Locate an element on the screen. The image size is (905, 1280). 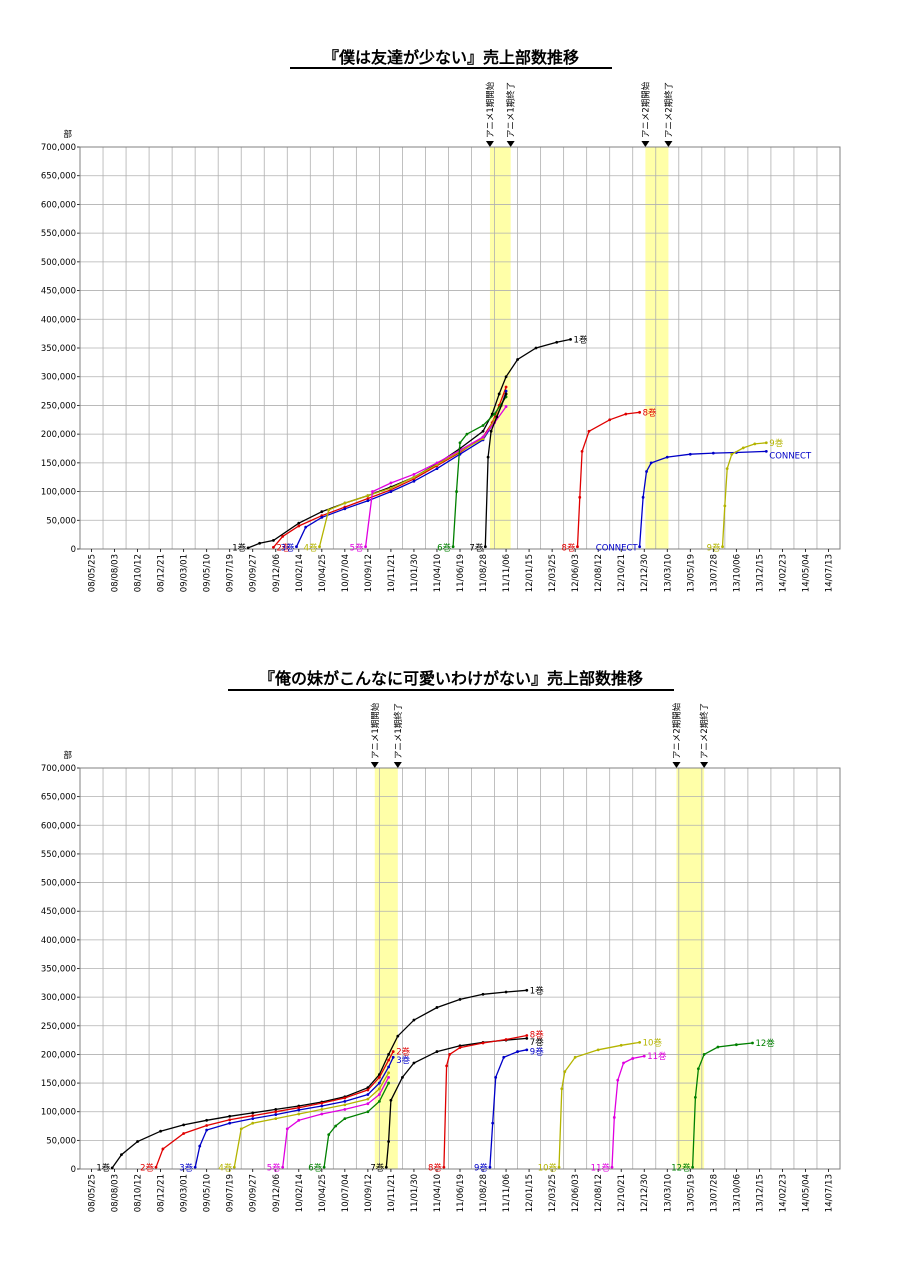
series-label: 12巻 is located at coordinates (681, 1167).